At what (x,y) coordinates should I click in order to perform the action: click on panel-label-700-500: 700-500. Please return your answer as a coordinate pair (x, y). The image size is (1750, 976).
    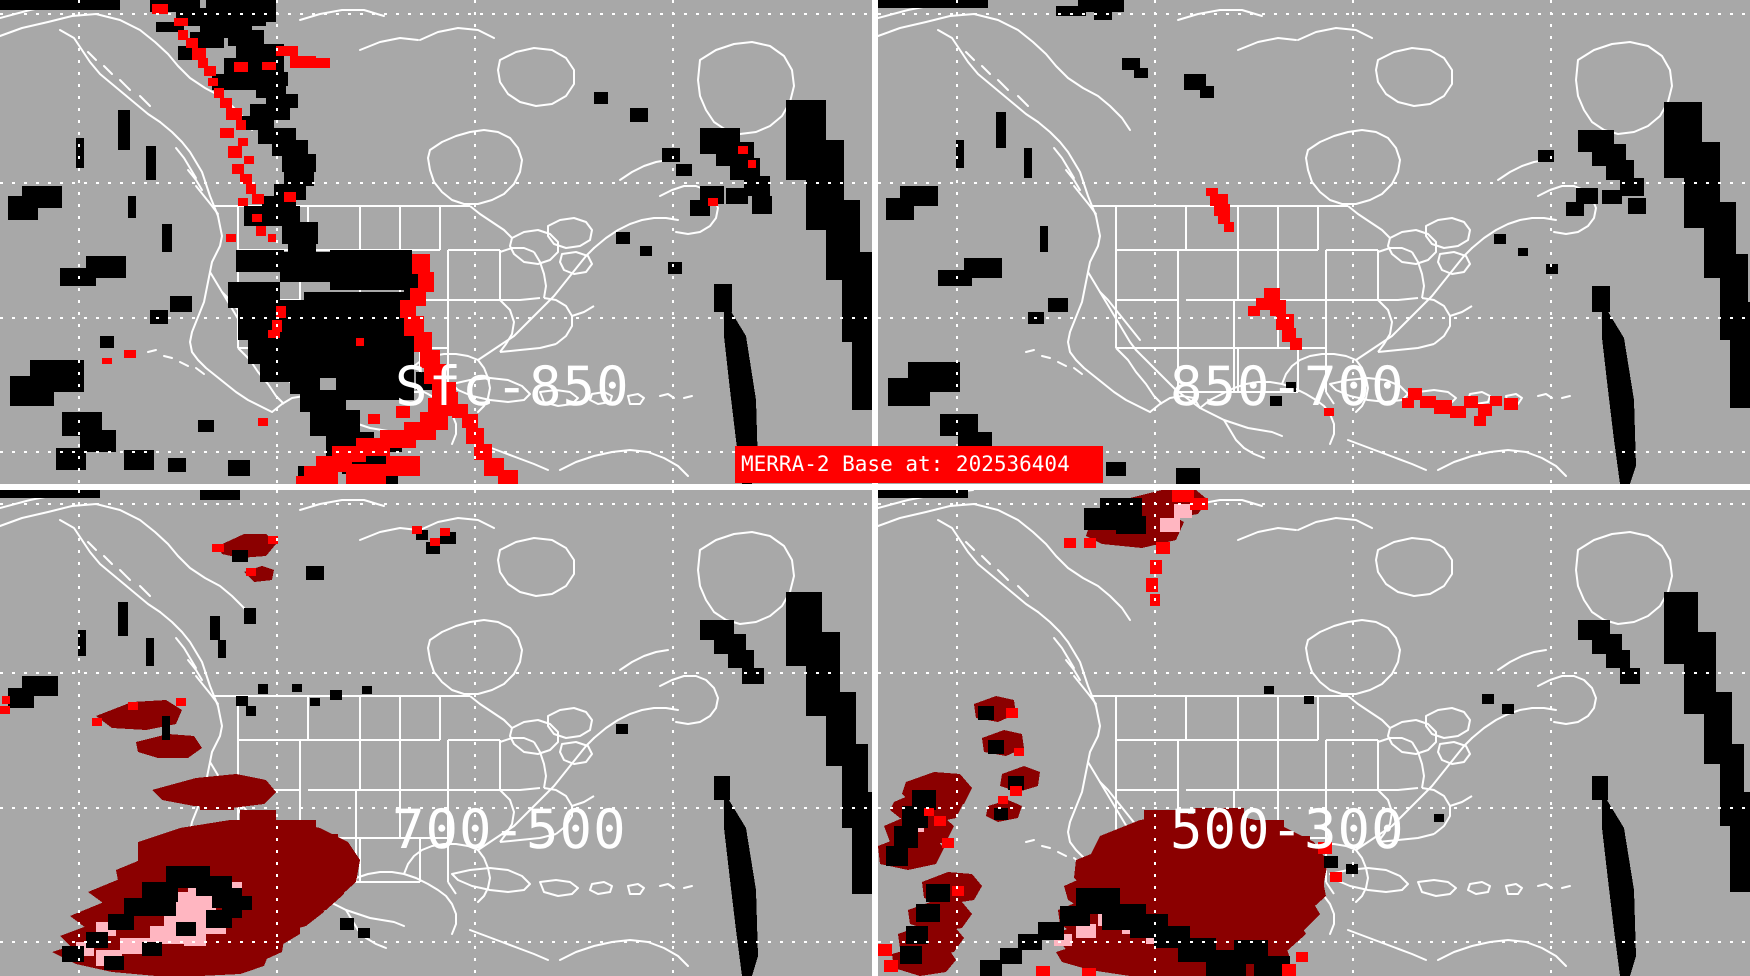
    Looking at the image, I should click on (509, 829).